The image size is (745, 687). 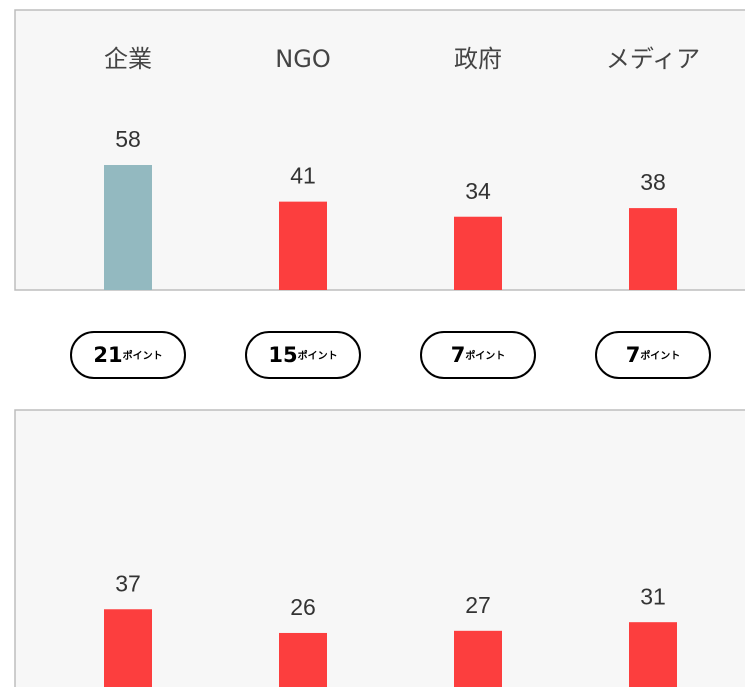 What do you see at coordinates (478, 605) in the screenshot?
I see `value-label: 27` at bounding box center [478, 605].